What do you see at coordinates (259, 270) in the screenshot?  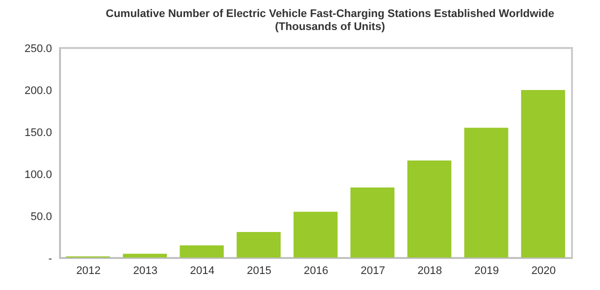 I see `x-tick-label: 2015` at bounding box center [259, 270].